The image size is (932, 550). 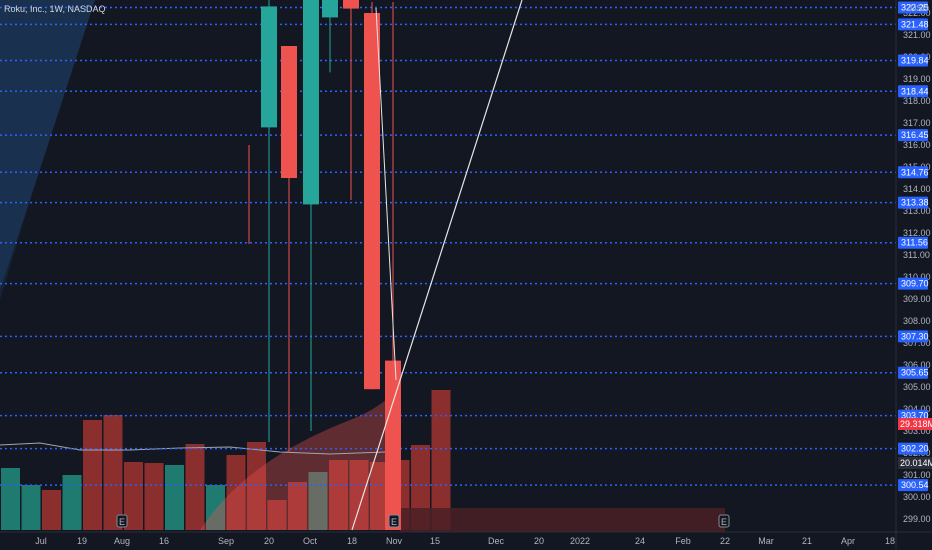 I want to click on level-label-1: 321.48, so click(x=915, y=24).